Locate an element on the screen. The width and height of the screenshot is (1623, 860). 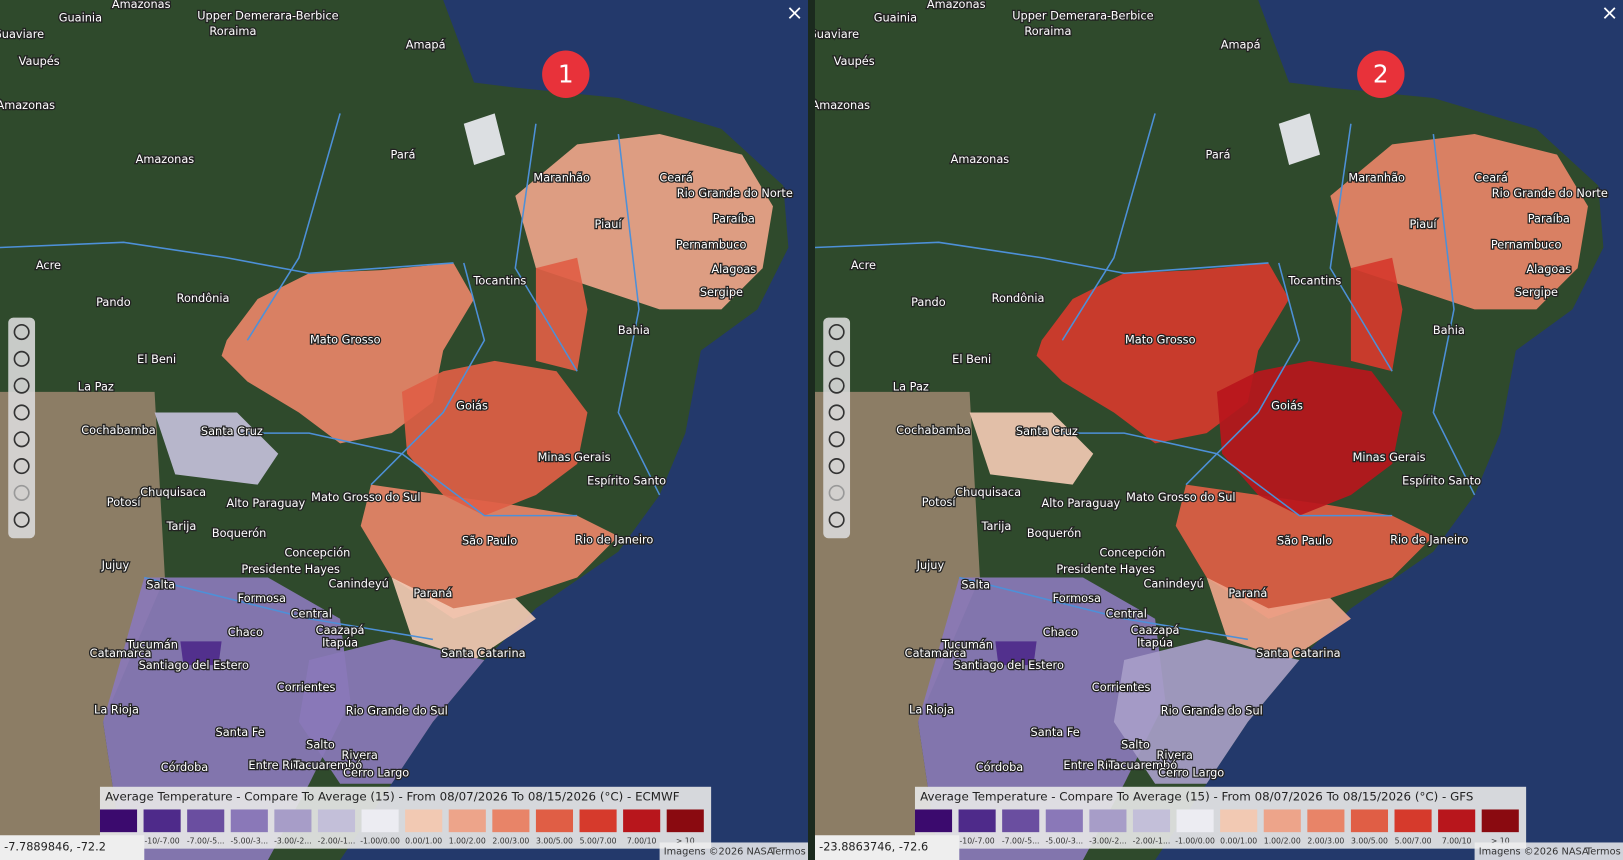
place-label: Pará is located at coordinates (1218, 155).